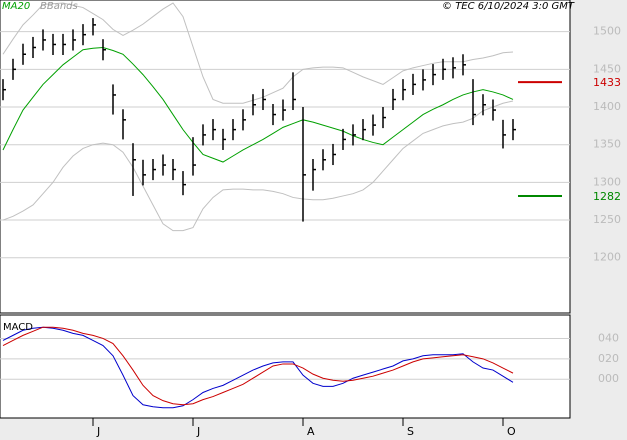 This screenshot has width=627, height=440. What do you see at coordinates (511, 431) in the screenshot?
I see `x-tick-label: O` at bounding box center [511, 431].